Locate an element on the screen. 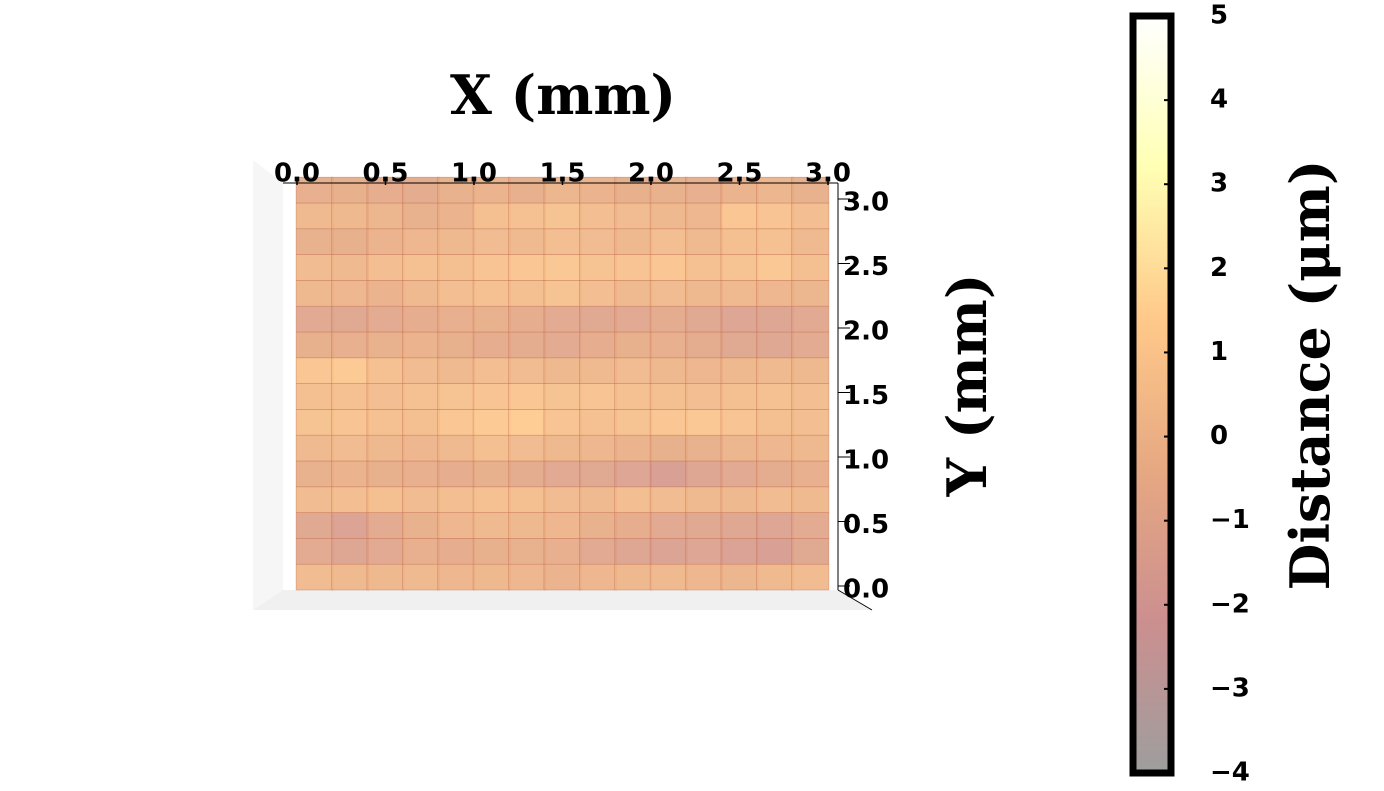 The image size is (1384, 791). y-tick-label: 1.5 is located at coordinates (866, 396).